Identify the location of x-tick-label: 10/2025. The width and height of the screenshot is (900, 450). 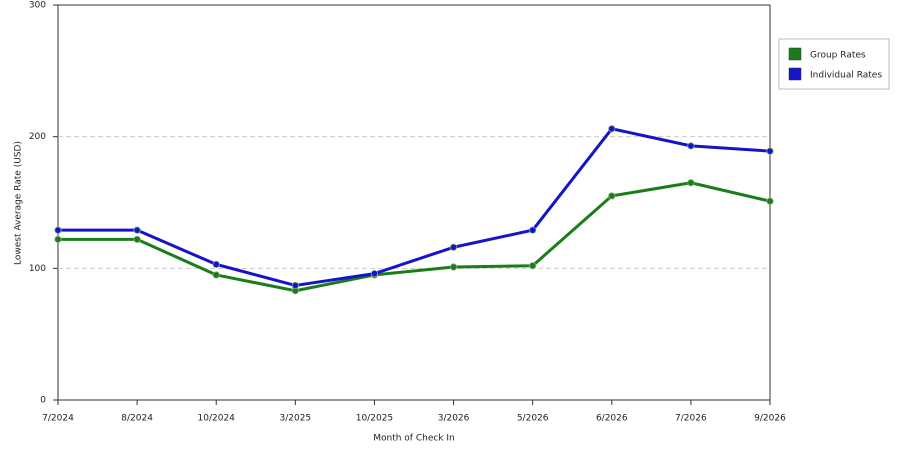
(374, 419).